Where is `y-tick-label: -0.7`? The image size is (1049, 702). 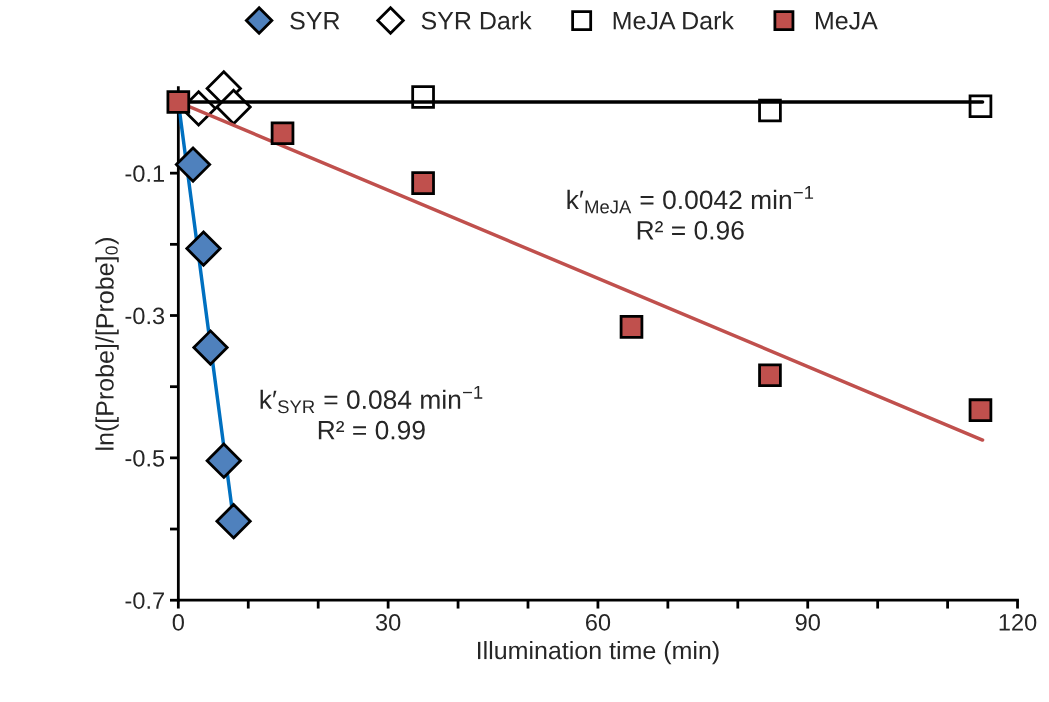 y-tick-label: -0.7 is located at coordinates (144, 600).